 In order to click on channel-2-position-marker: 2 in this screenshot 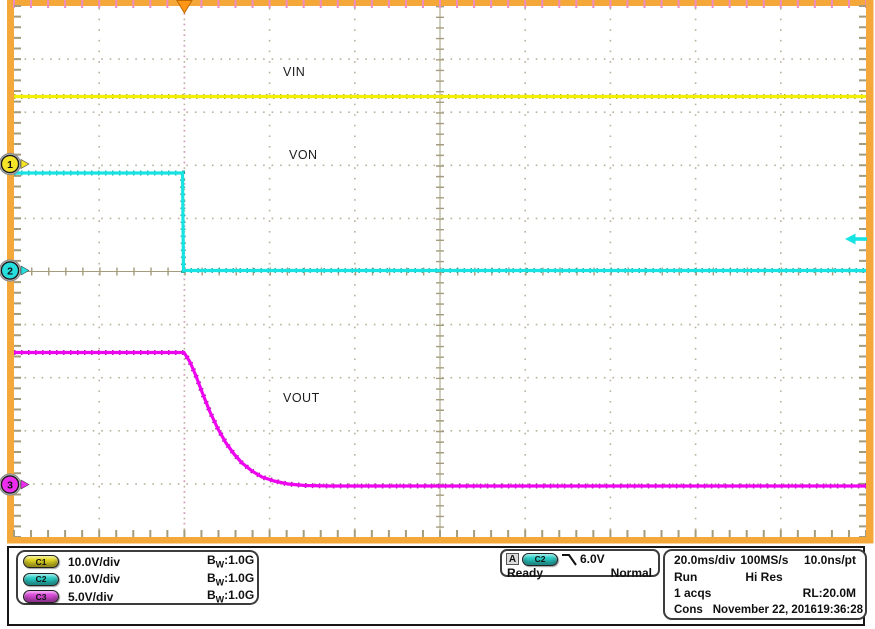, I will do `click(15, 270)`.